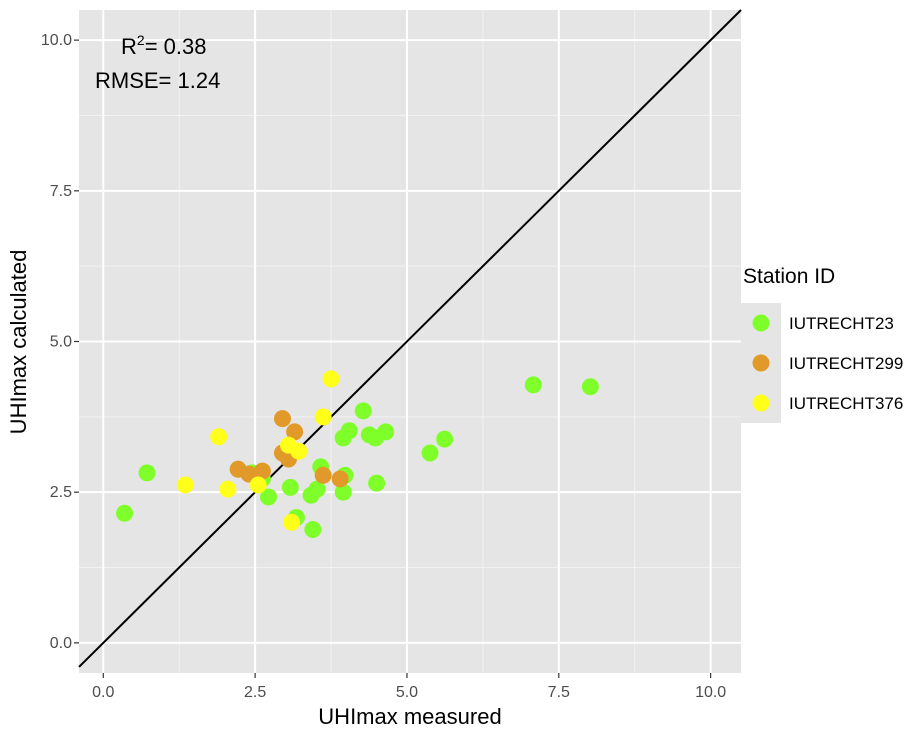 The height and width of the screenshot is (730, 924). Describe the element at coordinates (61, 492) in the screenshot. I see `y-tick-label: 2.5` at that location.